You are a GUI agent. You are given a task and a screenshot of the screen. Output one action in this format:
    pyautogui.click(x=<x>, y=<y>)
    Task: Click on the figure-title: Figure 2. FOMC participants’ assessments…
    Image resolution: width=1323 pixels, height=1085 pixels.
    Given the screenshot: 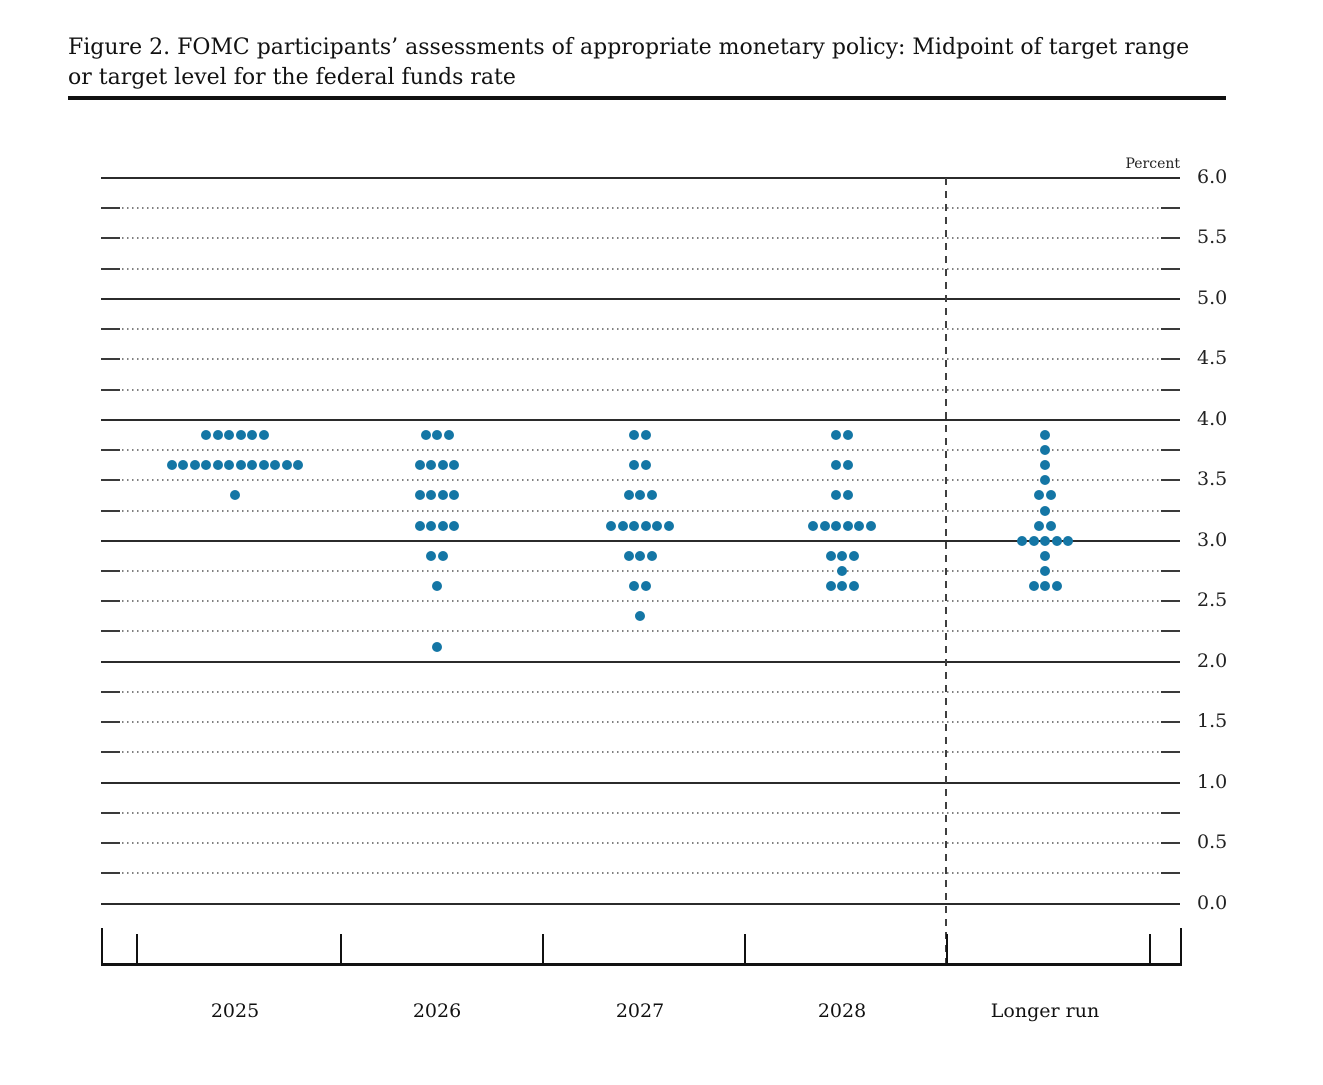 What is the action you would take?
    pyautogui.click(x=653, y=63)
    